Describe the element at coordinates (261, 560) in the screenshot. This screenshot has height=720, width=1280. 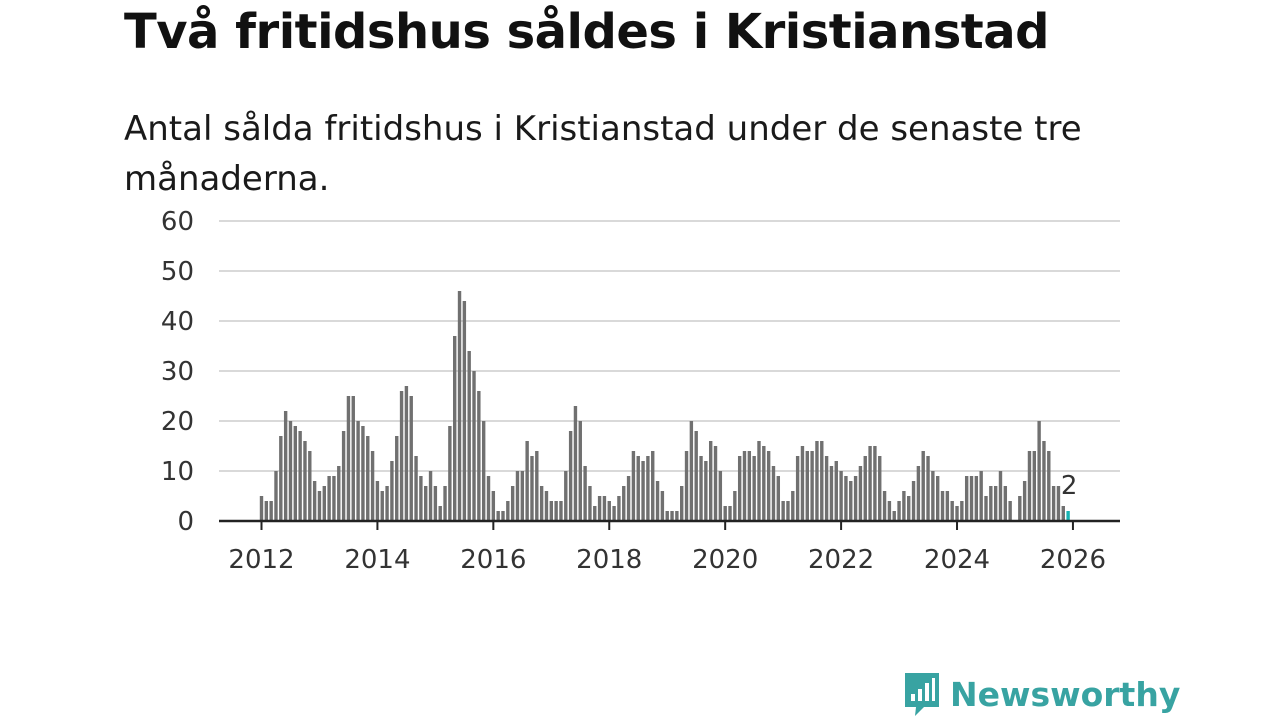
I see `x-tick-label: 2012` at that location.